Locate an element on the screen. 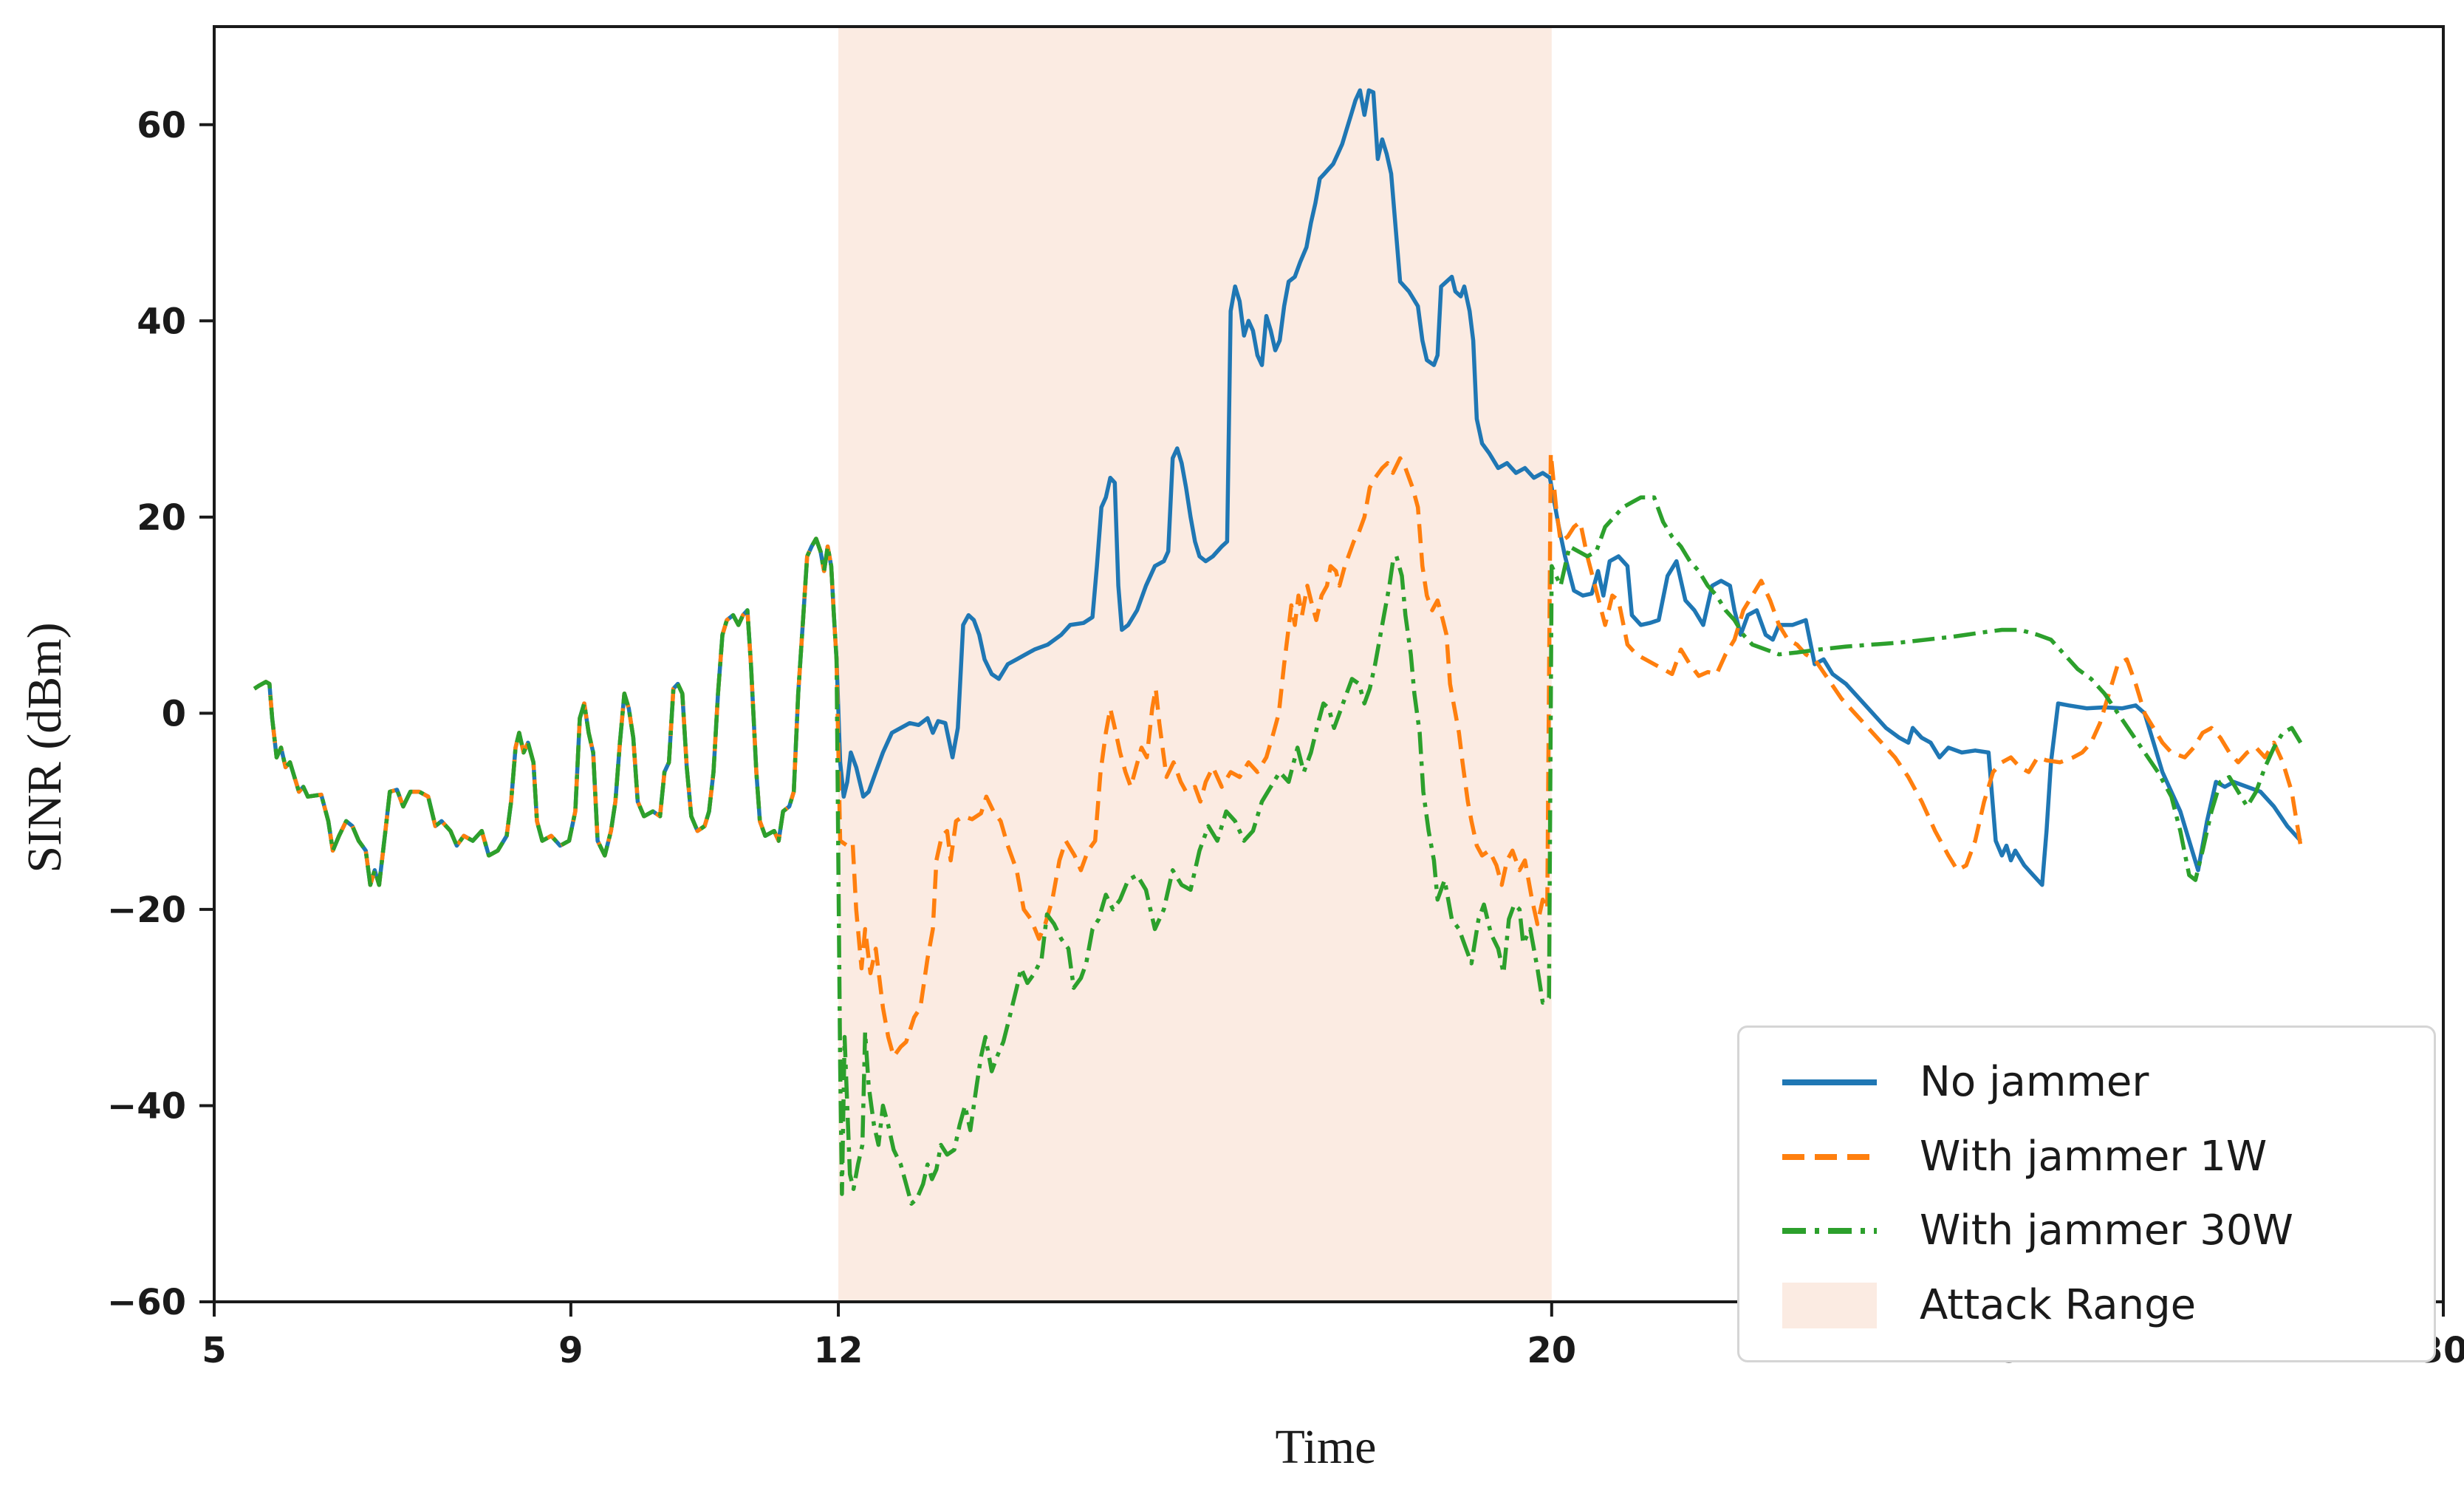  x-tick-label: 20 is located at coordinates (1551, 1350).